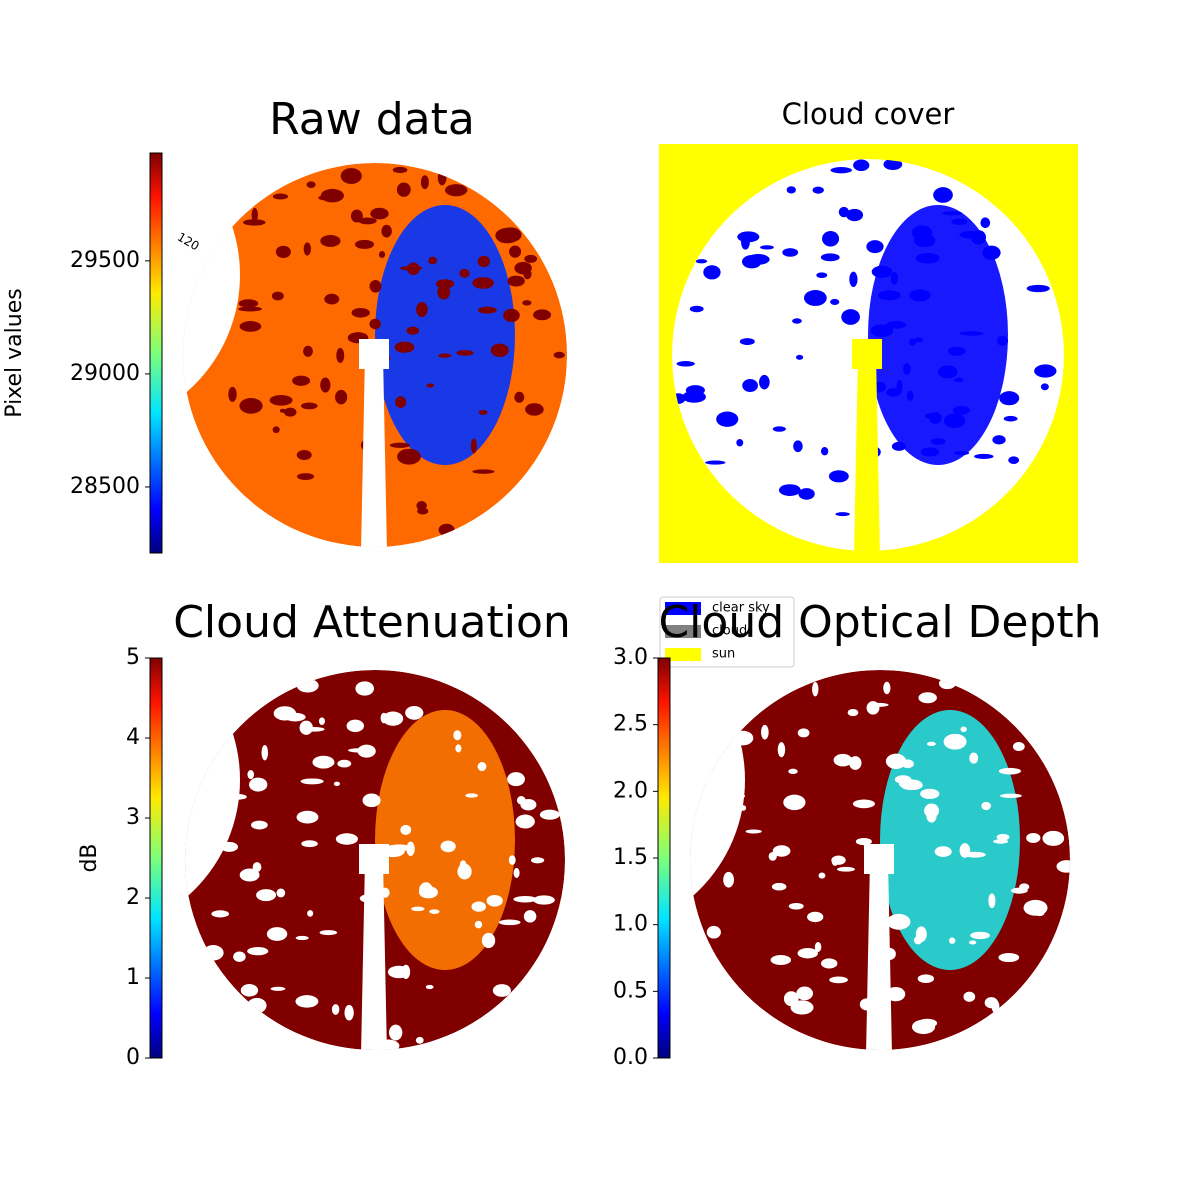 Image resolution: width=1200 pixels, height=1204 pixels. Describe the element at coordinates (105, 260) in the screenshot. I see `colorbar-tick-label: 29500` at that location.